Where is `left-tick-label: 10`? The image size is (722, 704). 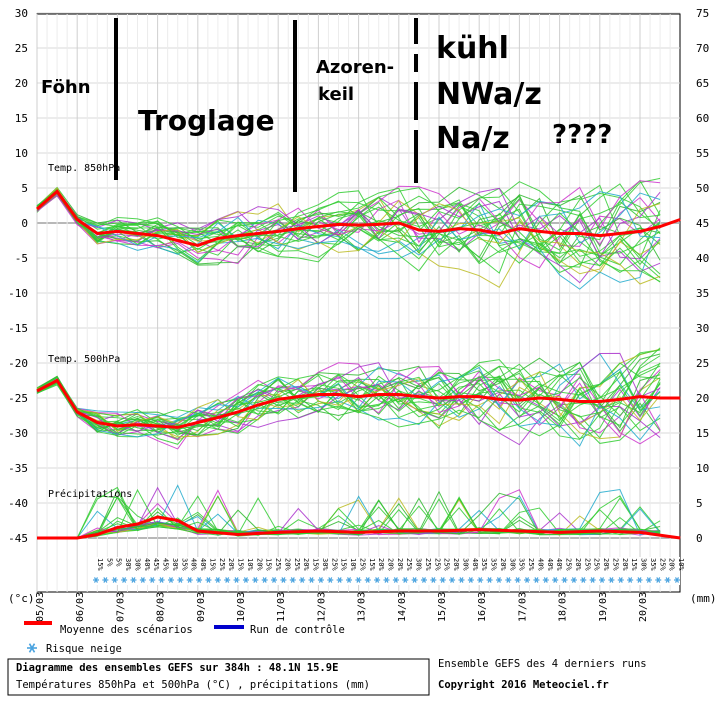 left-tick-label: 10 is located at coordinates (21, 153).